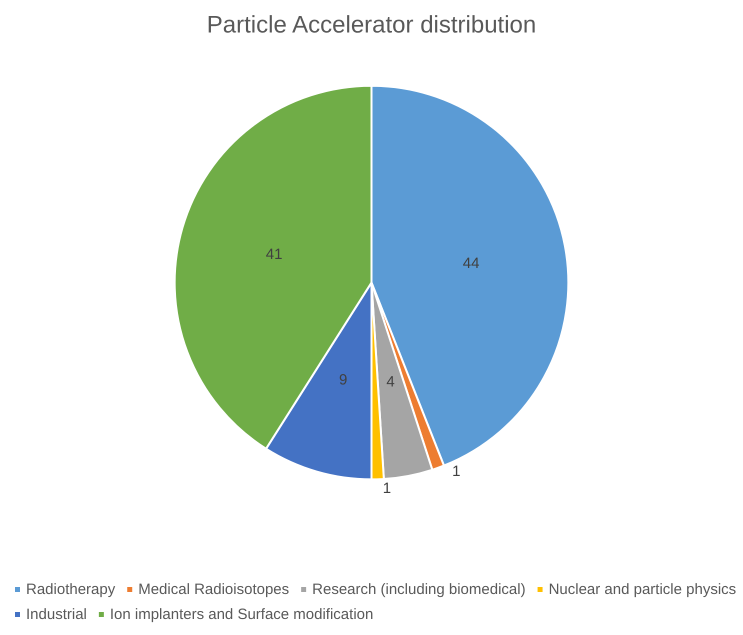 The width and height of the screenshot is (743, 635). What do you see at coordinates (343, 379) in the screenshot?
I see `data-label: 9` at bounding box center [343, 379].